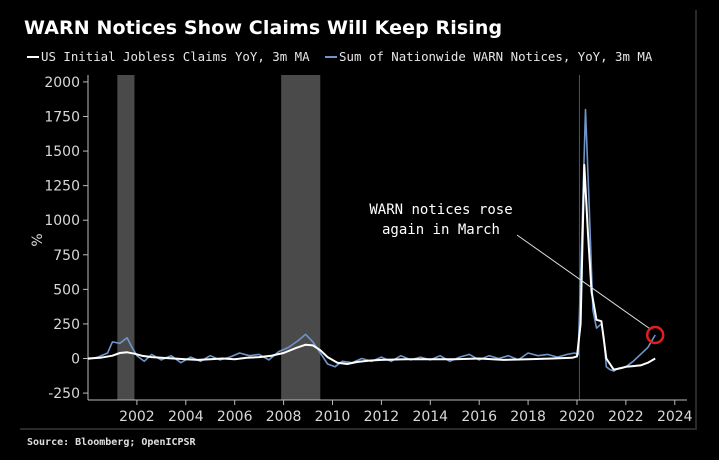 The height and width of the screenshot is (460, 719). I want to click on y-tick-label-5: 1000, so click(62, 221).